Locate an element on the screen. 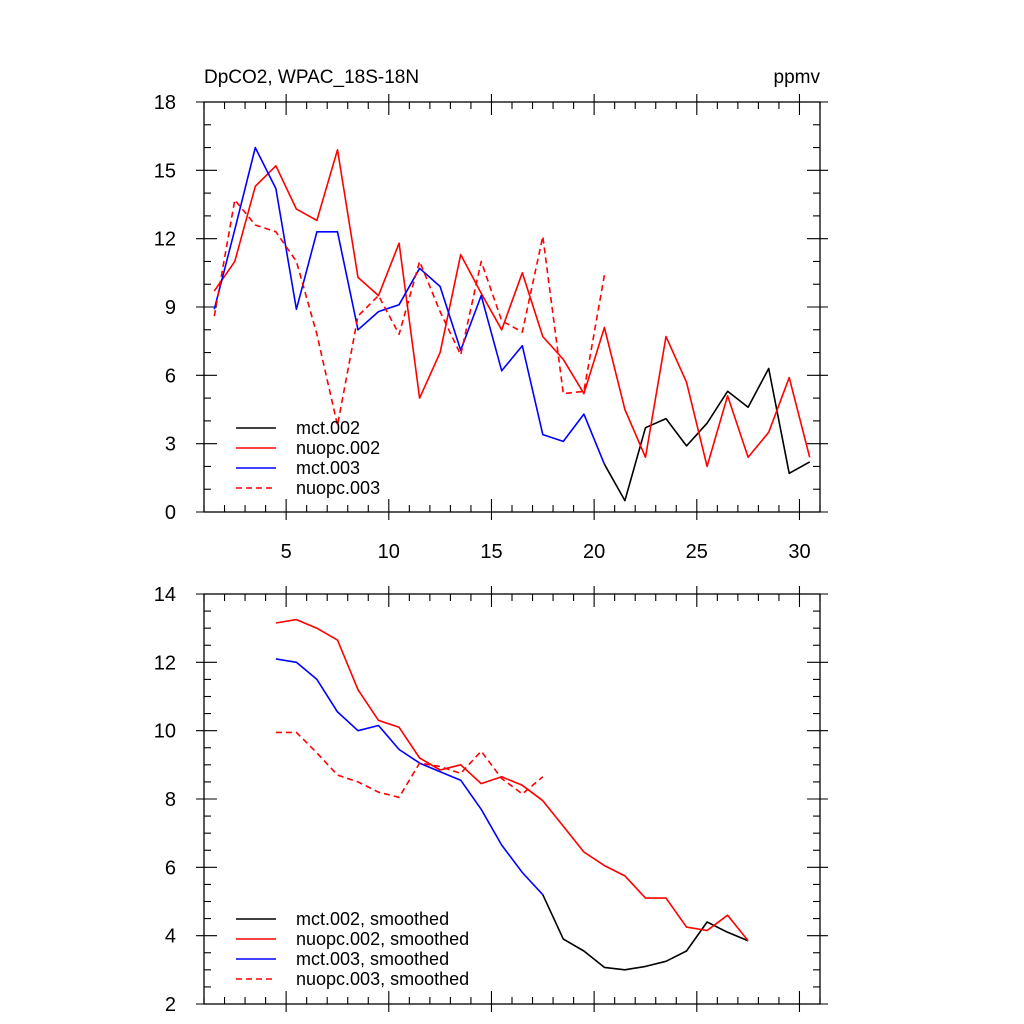  legend-label: nuopc.002, smoothed is located at coordinates (382, 939).